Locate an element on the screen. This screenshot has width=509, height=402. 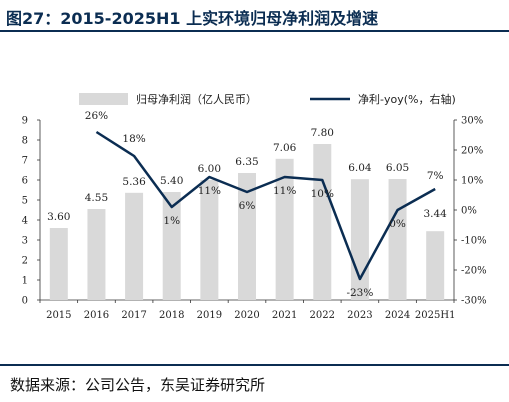
left-tick-label: 7 is located at coordinates (25, 161).